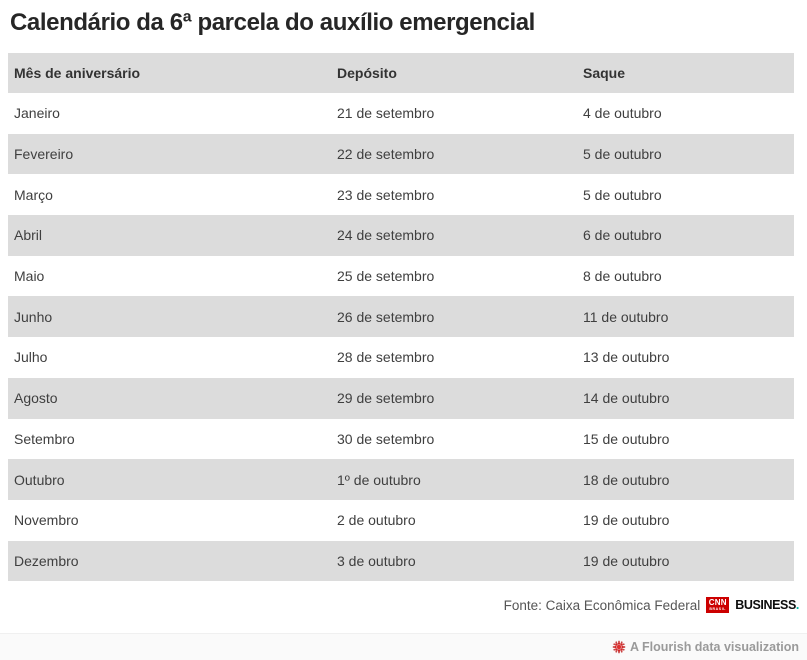 The height and width of the screenshot is (660, 807). I want to click on month-cell: Julho, so click(31, 357).